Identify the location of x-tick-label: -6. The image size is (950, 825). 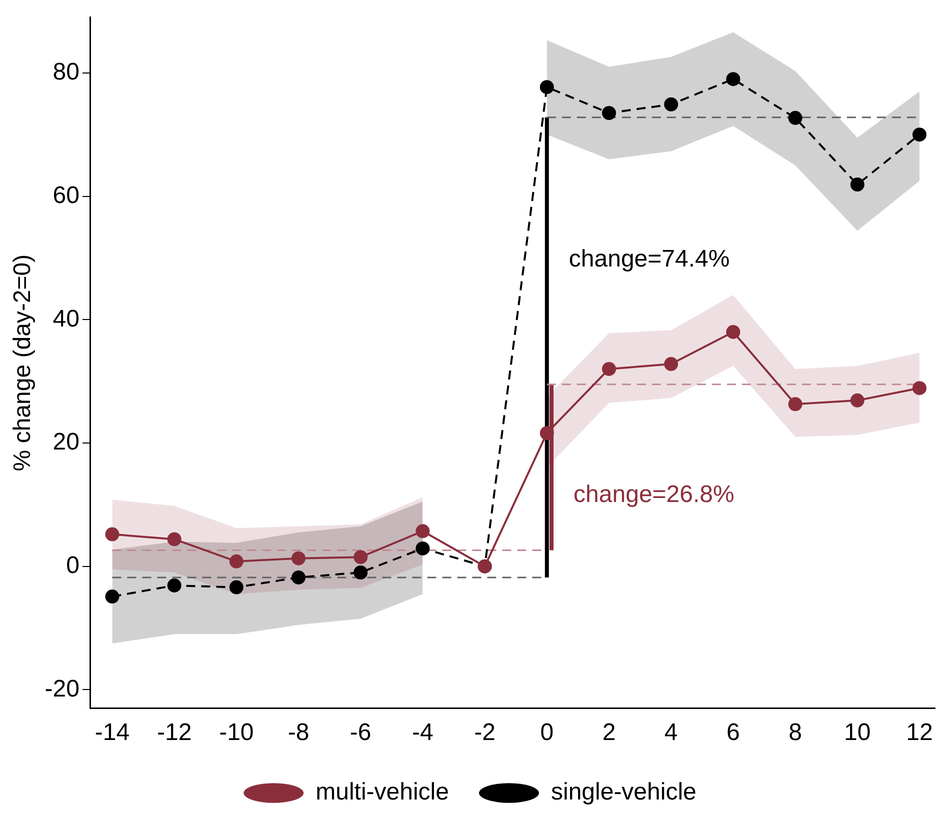
(361, 732).